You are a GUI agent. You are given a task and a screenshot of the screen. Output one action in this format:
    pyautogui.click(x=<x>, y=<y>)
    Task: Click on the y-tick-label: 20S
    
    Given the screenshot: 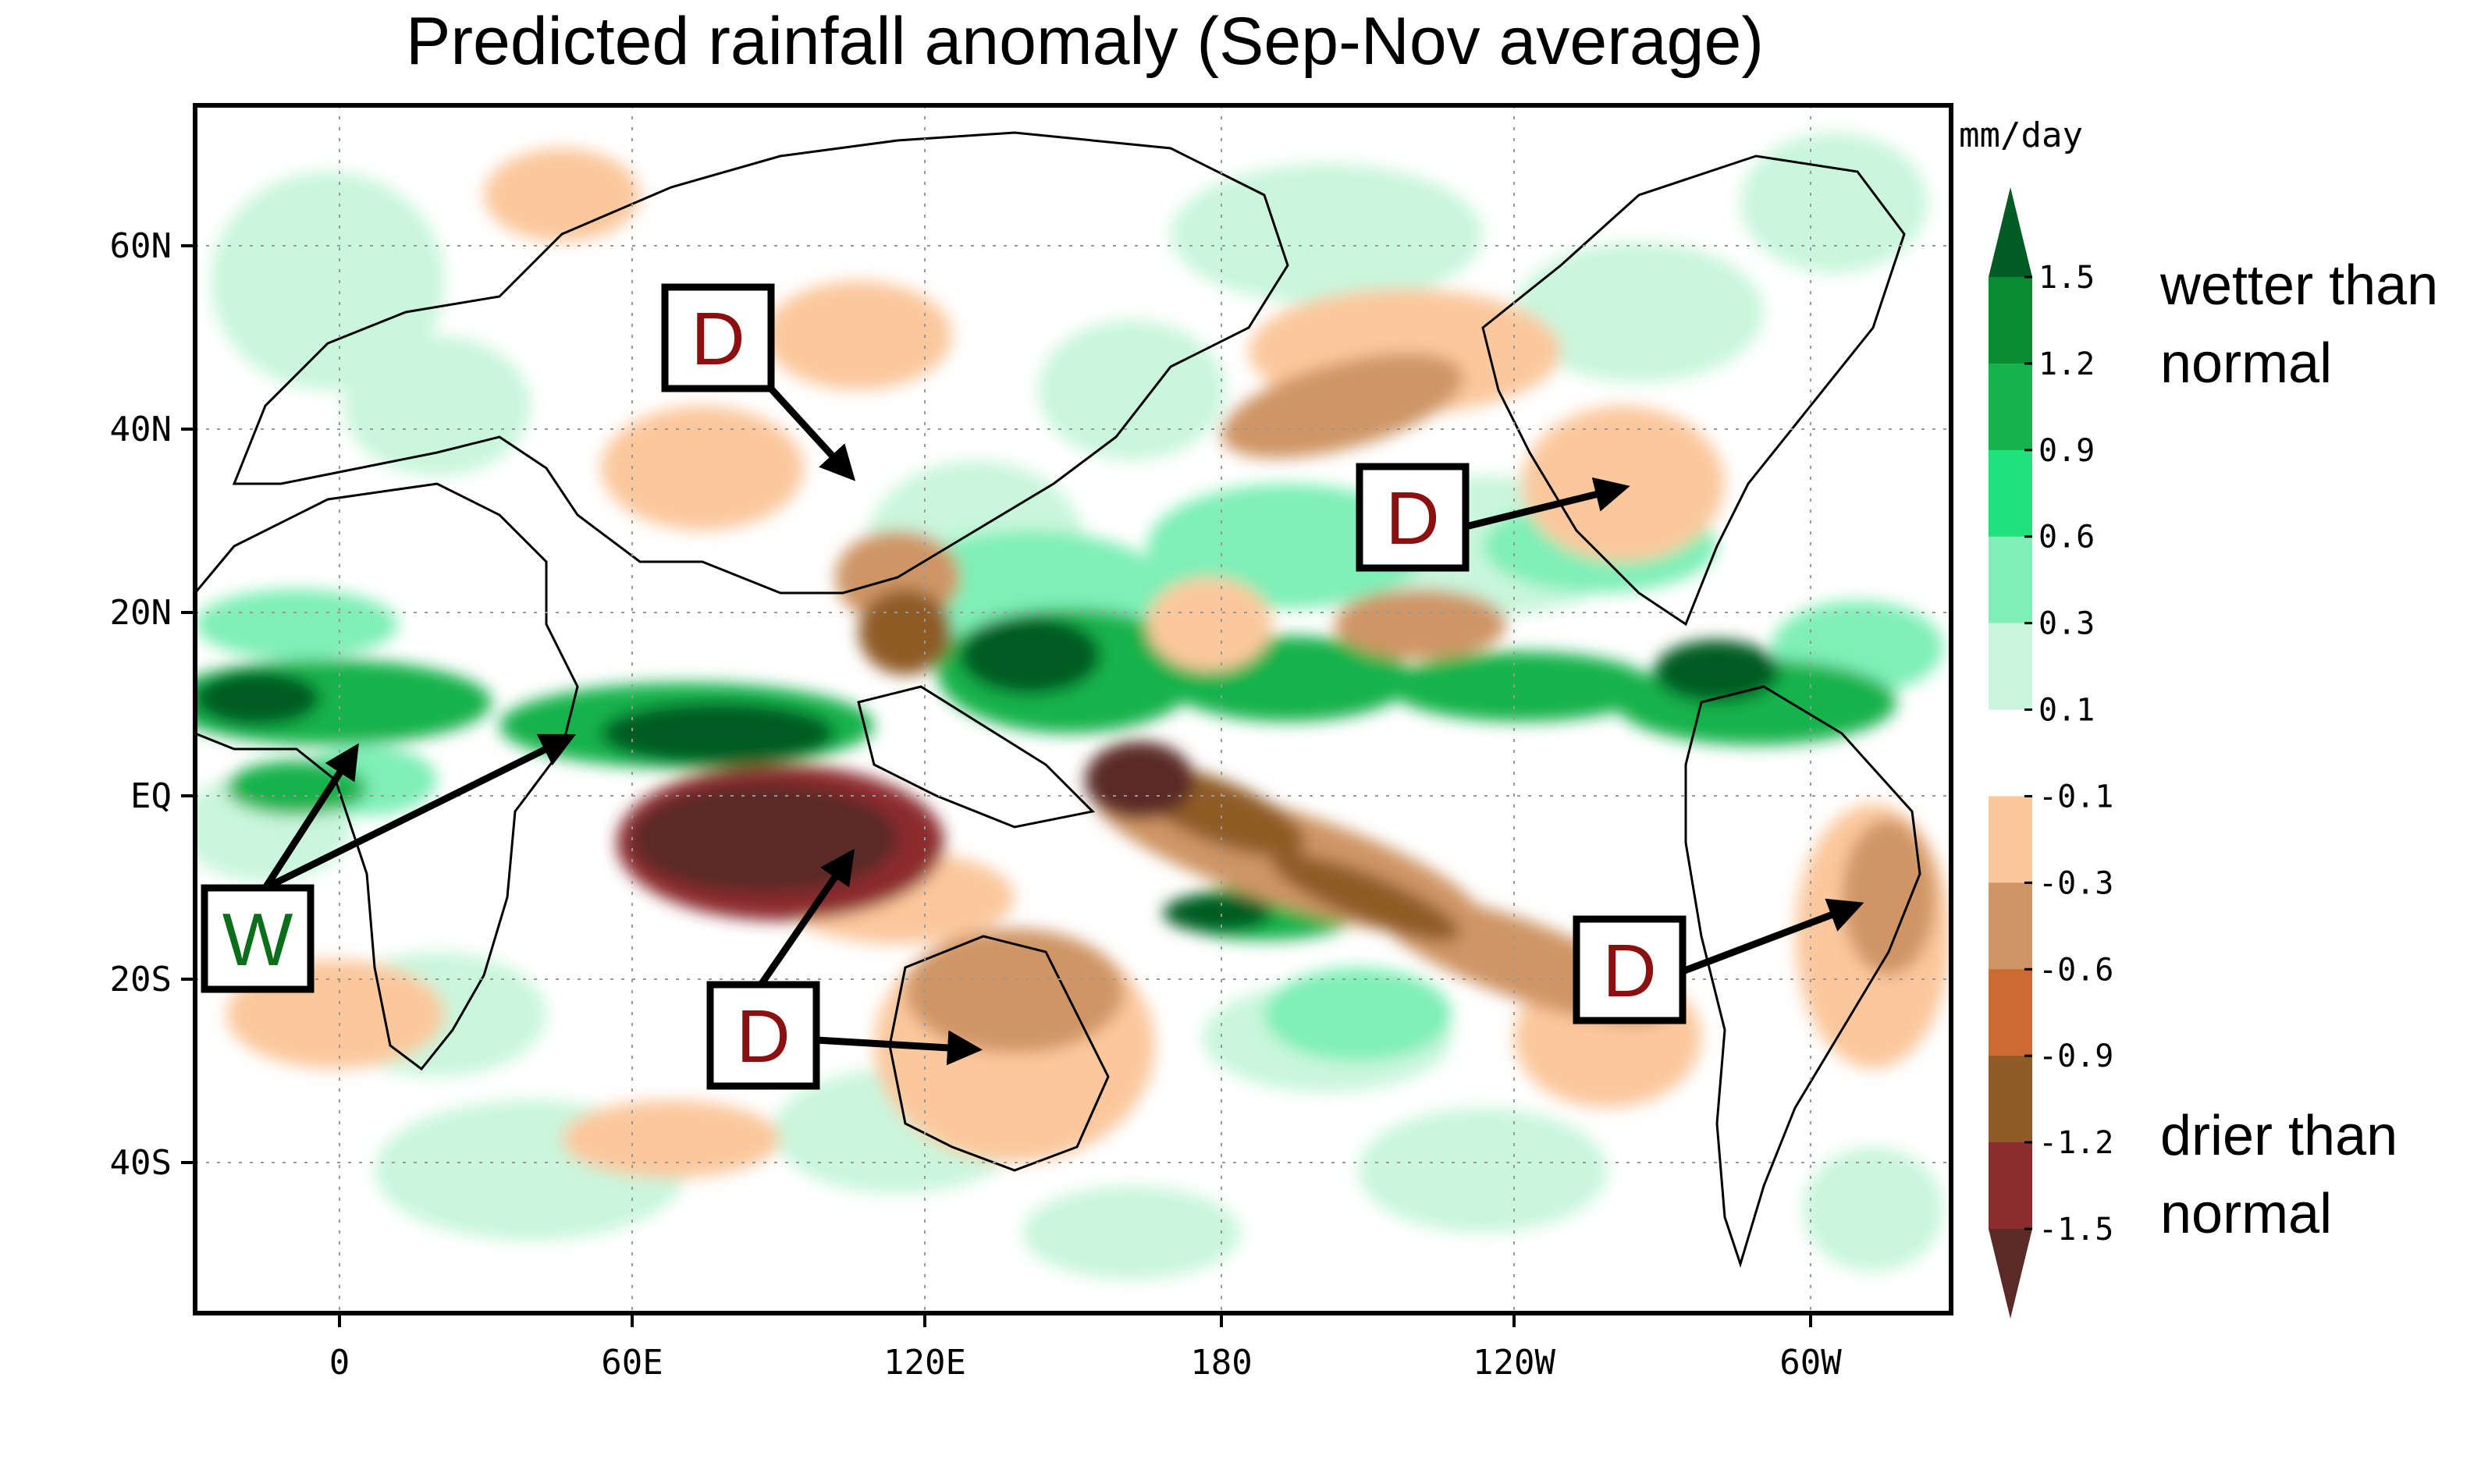 What is the action you would take?
    pyautogui.click(x=141, y=980)
    